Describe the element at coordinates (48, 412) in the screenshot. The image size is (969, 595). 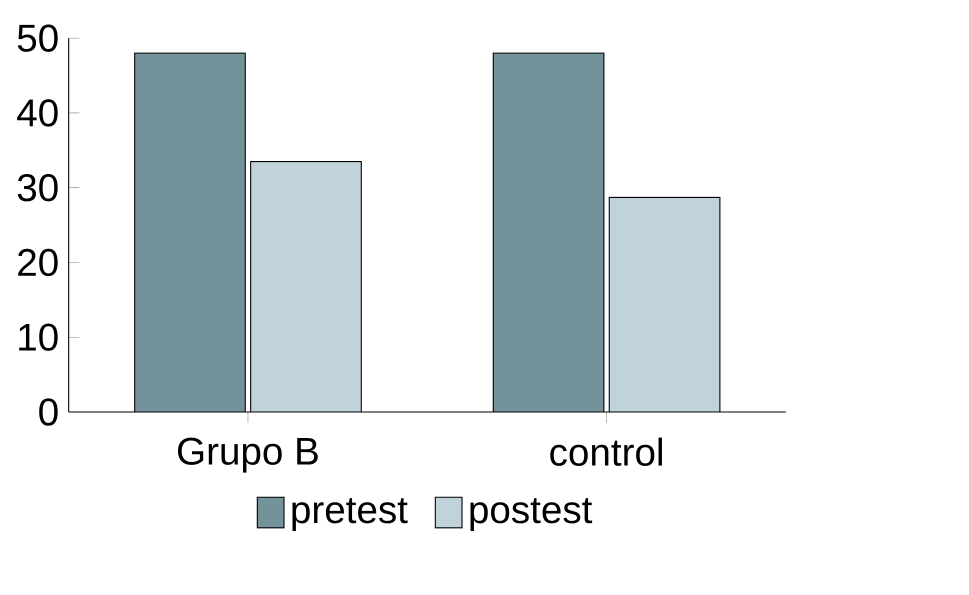
I see `y-tick-label: 0` at that location.